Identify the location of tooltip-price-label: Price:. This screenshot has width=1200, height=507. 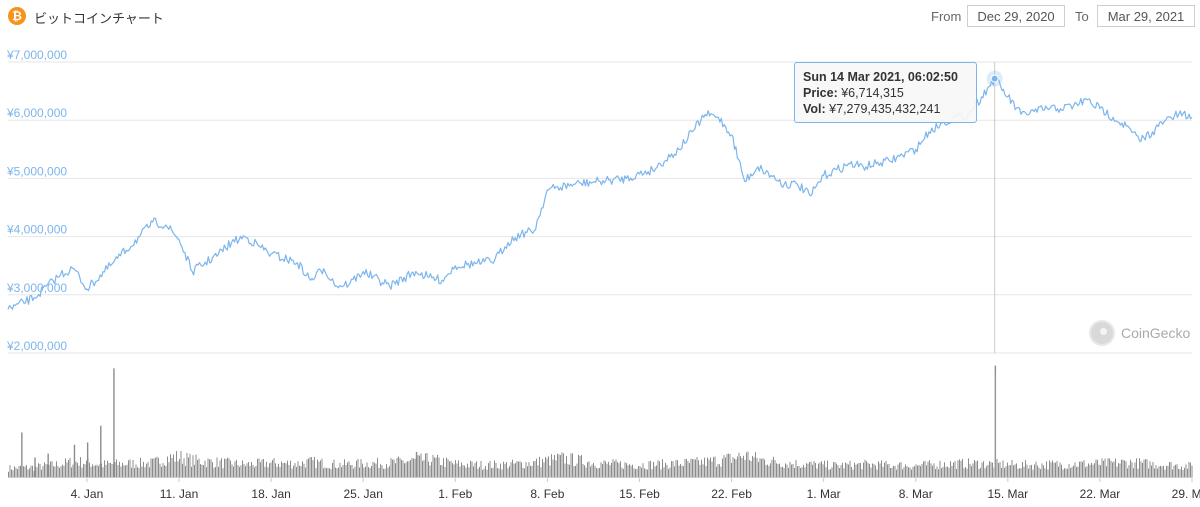
(820, 93).